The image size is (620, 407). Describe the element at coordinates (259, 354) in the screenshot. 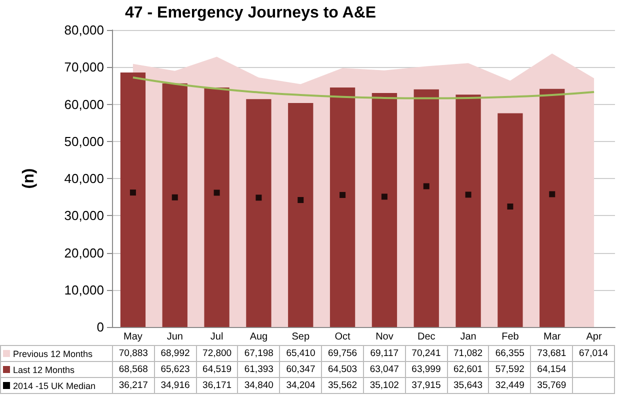

I see `data-label: 67,198` at that location.